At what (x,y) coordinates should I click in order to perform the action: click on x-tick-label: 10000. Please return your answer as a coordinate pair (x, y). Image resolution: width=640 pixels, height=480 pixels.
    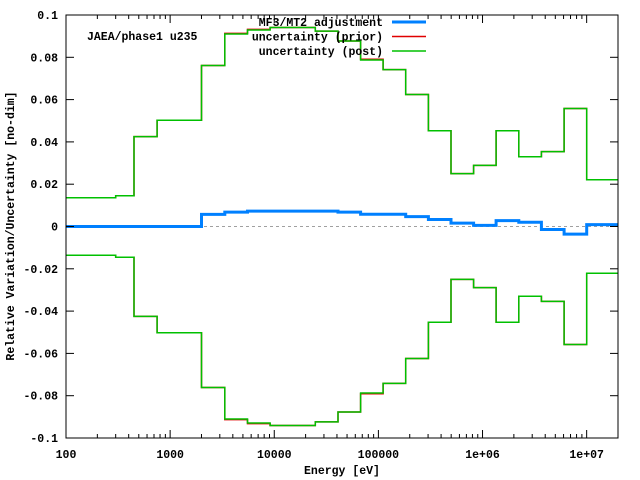
    Looking at the image, I should click on (274, 455).